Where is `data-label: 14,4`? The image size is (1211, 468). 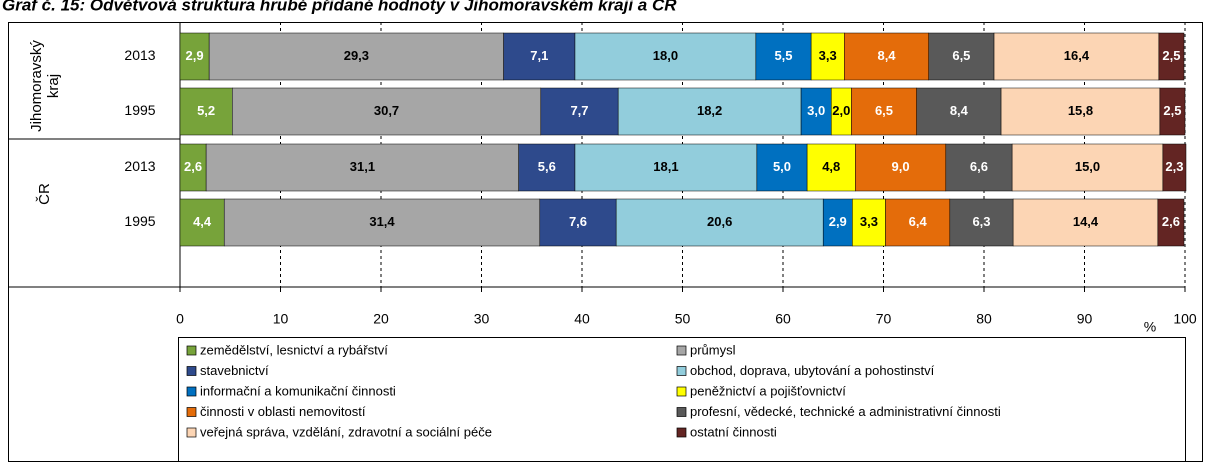 data-label: 14,4 is located at coordinates (1086, 221).